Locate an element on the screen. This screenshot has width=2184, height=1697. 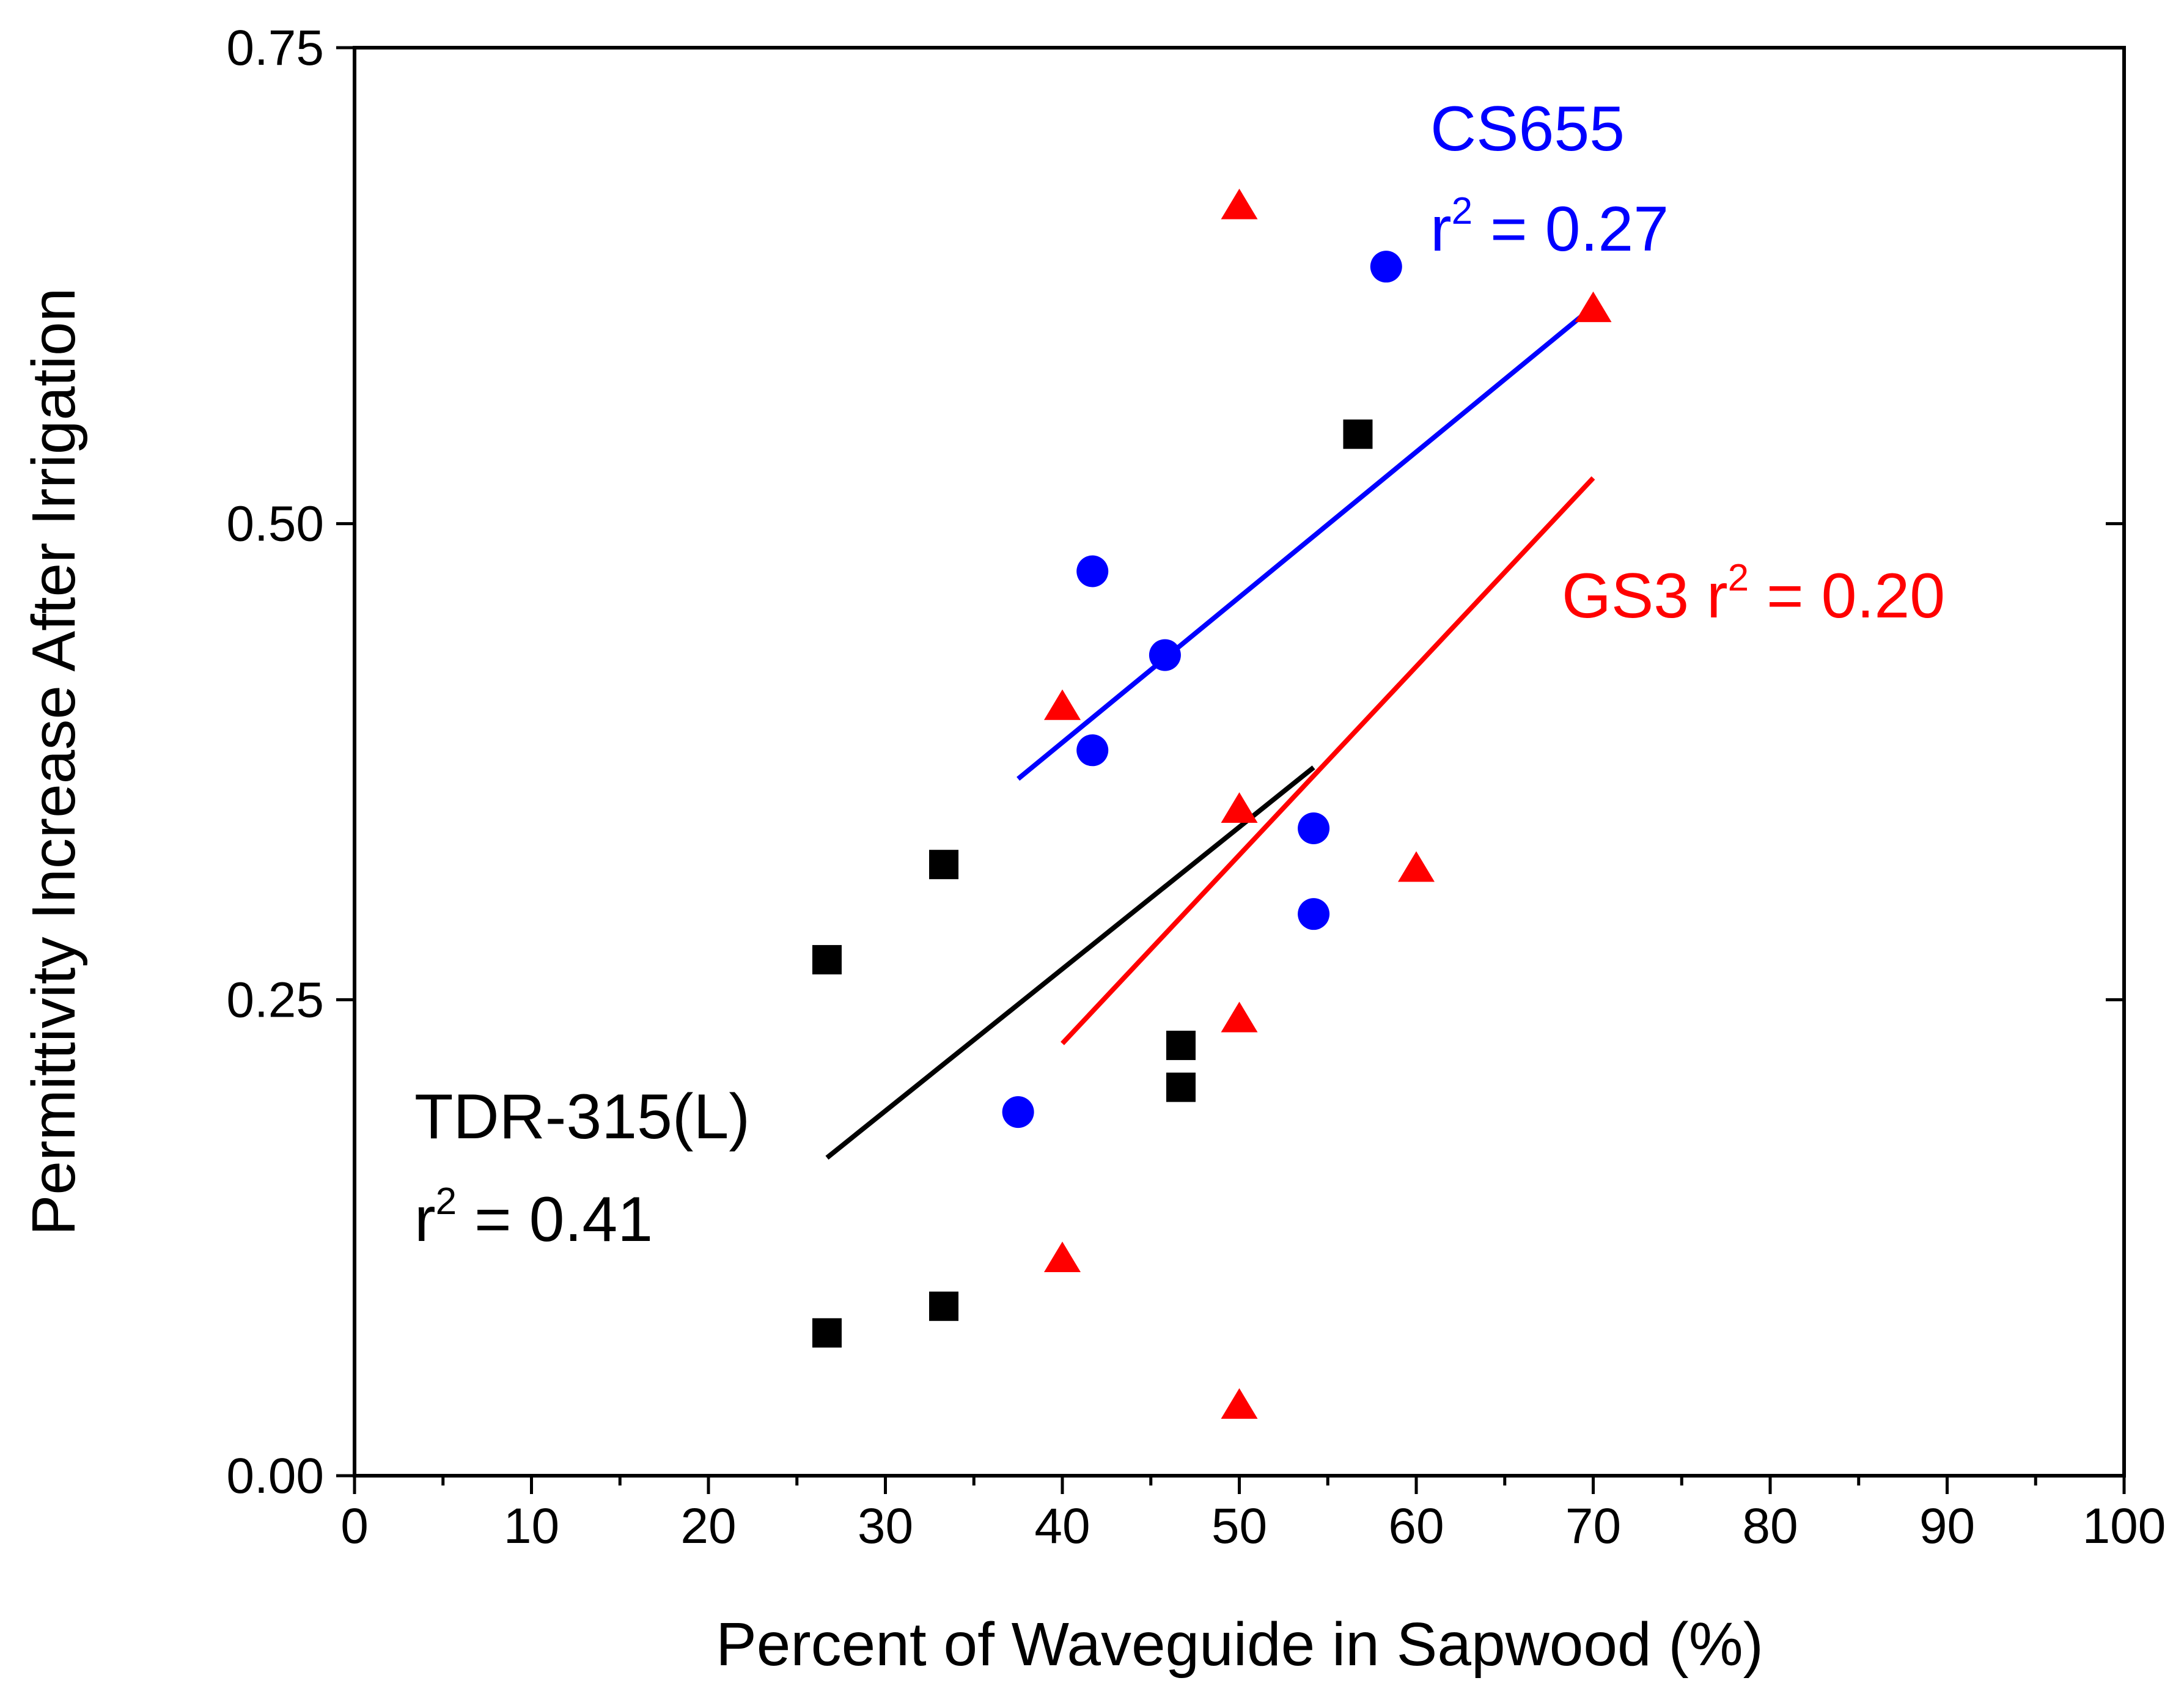
x-tick-label: 40 is located at coordinates (1062, 1526).